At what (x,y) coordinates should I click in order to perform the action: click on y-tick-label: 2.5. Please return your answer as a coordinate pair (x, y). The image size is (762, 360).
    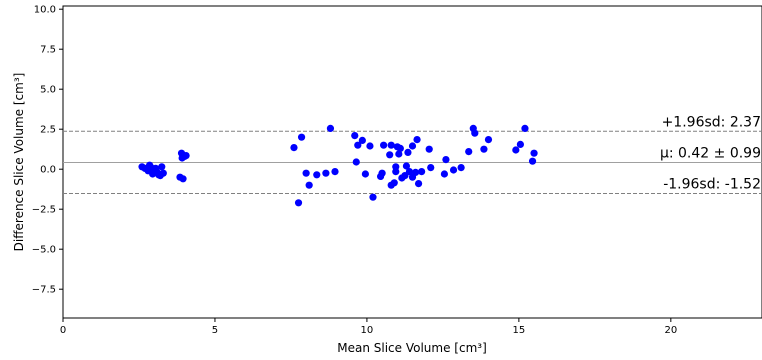
    Looking at the image, I should click on (48, 130).